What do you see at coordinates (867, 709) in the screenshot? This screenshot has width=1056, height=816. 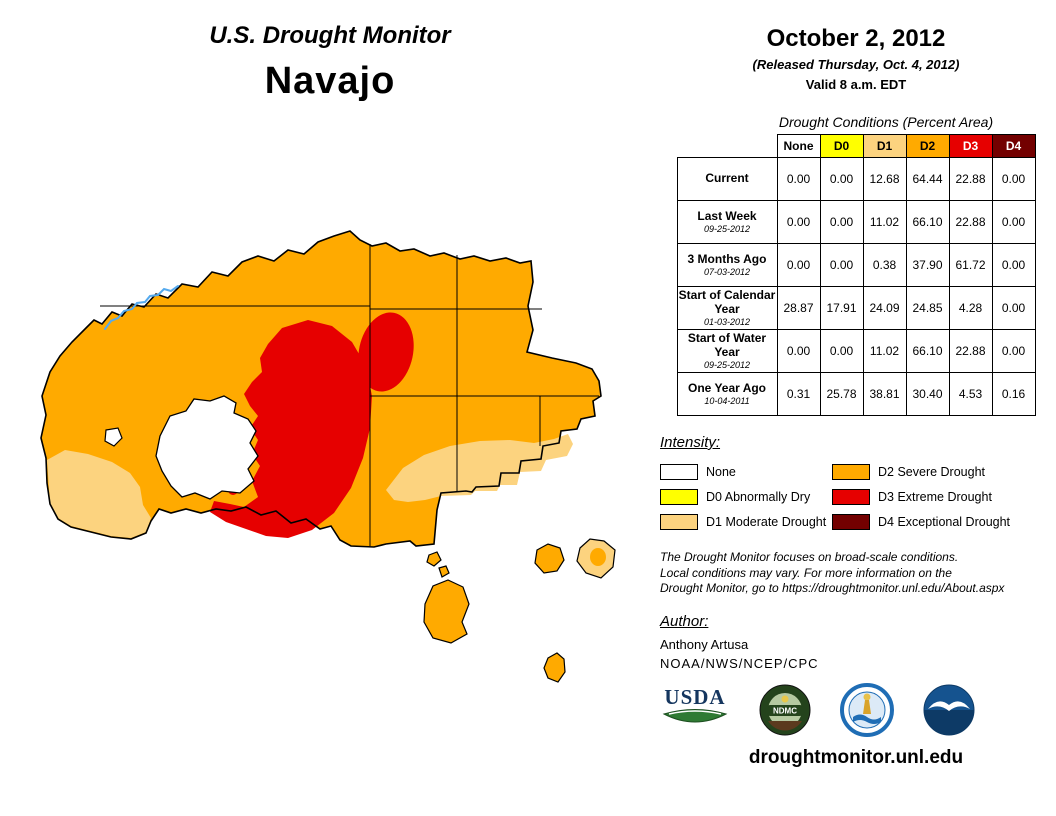 I see `doc-seal-icon` at bounding box center [867, 709].